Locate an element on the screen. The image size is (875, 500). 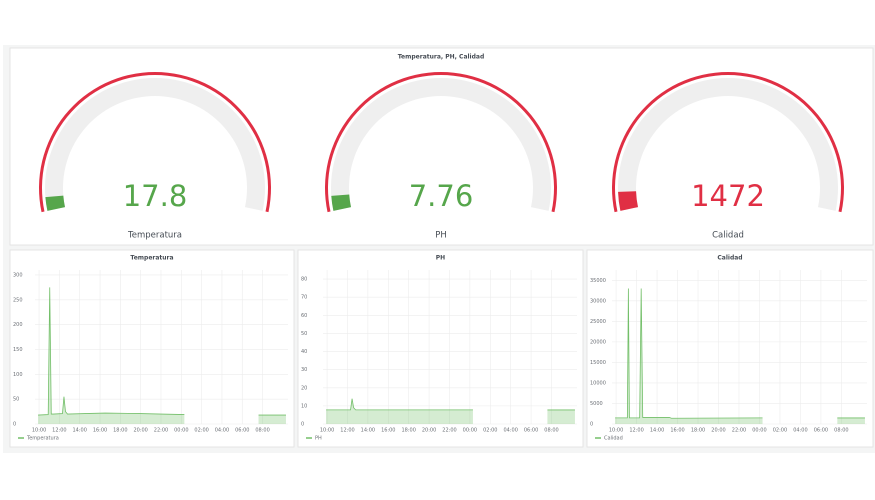
chart-title: PH is located at coordinates (440, 258).